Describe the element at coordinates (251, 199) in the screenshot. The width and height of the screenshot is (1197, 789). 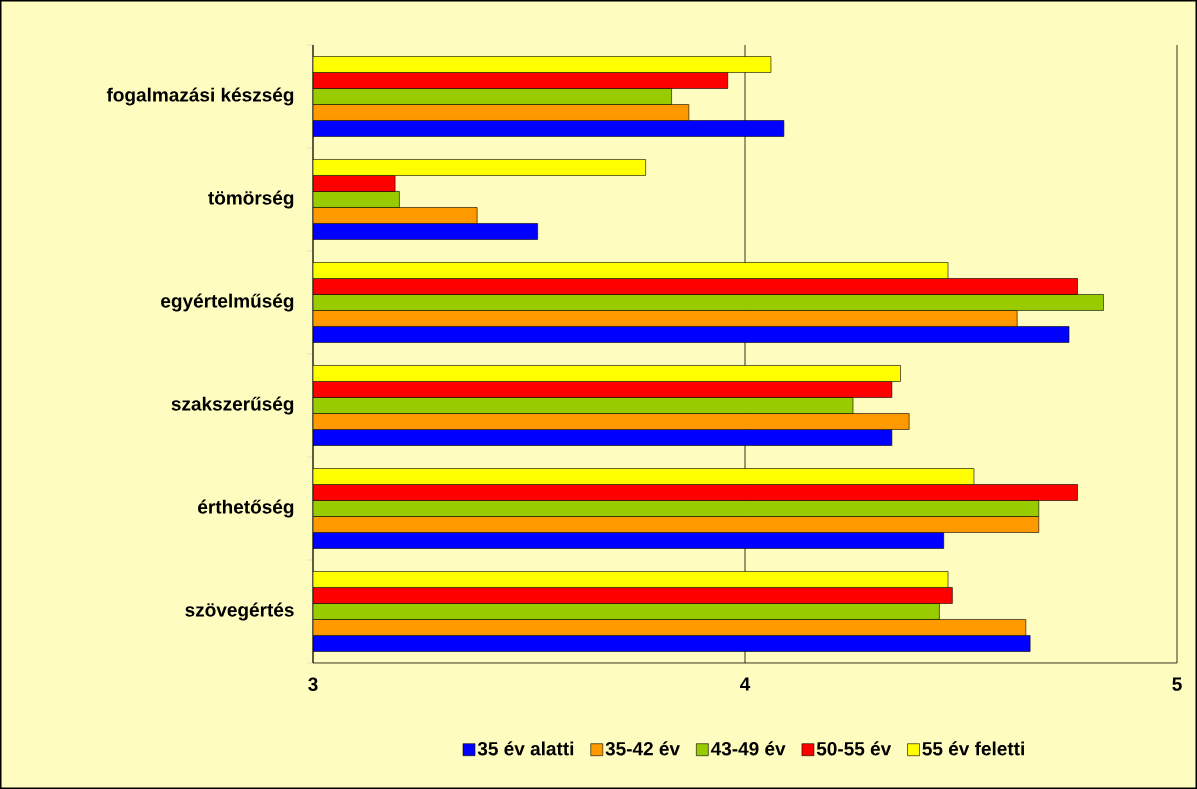
I see `y-tick-label: tömörség` at that location.